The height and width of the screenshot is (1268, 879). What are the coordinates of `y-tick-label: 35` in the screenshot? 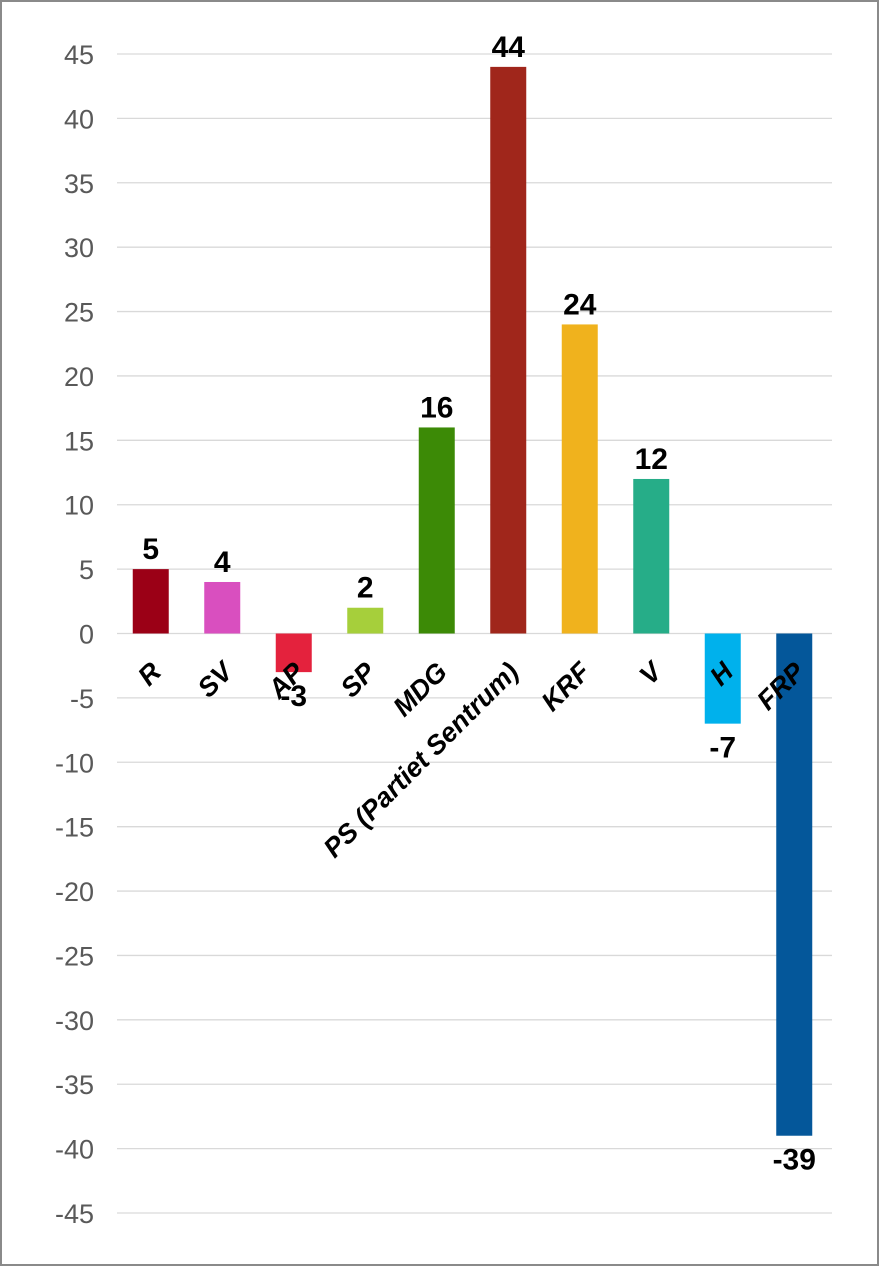 It's located at (79, 184).